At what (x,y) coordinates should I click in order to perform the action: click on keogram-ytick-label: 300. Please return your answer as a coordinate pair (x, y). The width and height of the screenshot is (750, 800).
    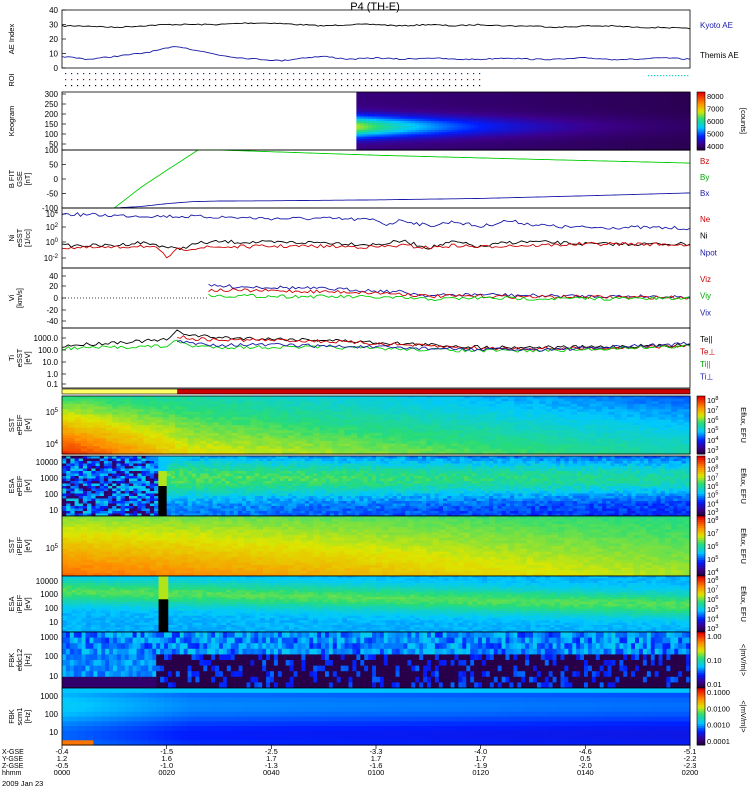
    Looking at the image, I should click on (52, 94).